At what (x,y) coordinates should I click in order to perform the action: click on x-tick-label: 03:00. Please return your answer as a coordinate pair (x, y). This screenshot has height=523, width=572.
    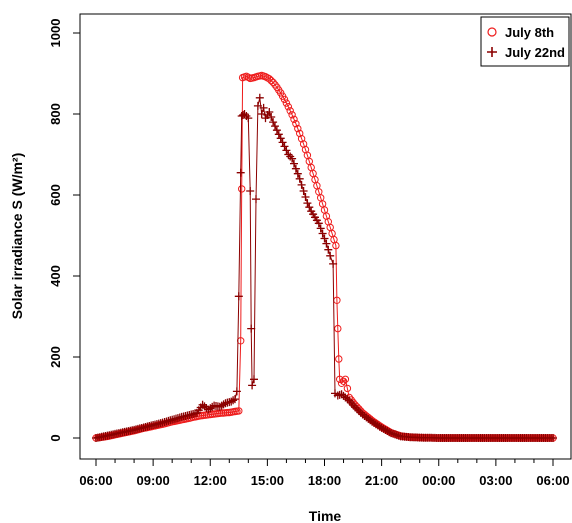
    Looking at the image, I should click on (495, 480).